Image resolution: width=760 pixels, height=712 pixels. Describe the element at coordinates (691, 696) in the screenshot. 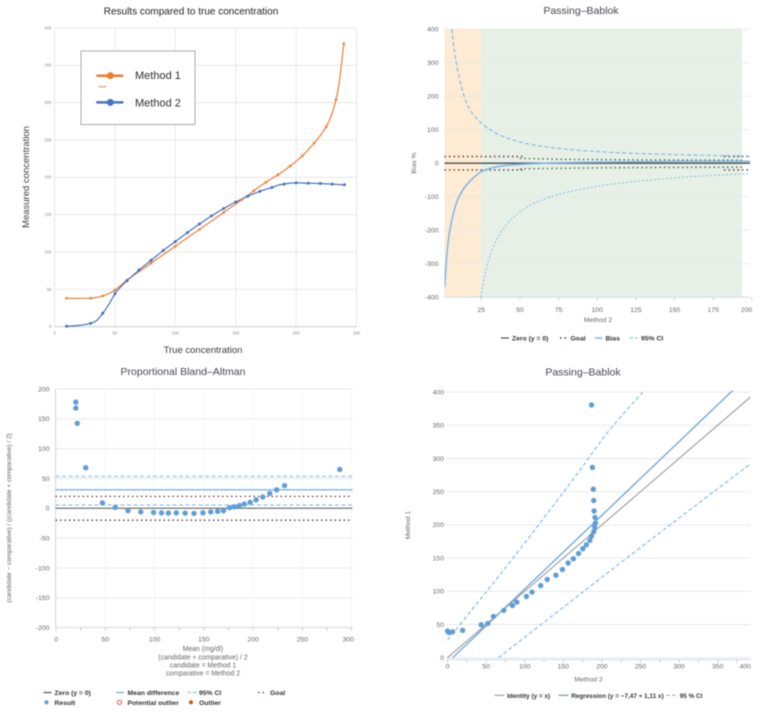

I see `svg-text: 95 % CI` at that location.